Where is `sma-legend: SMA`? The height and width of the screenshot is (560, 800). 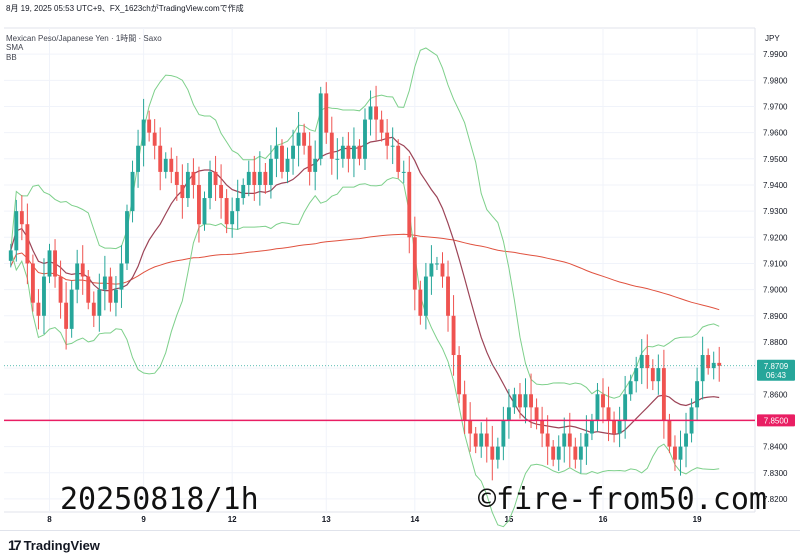
sma-legend: SMA is located at coordinates (15, 47).